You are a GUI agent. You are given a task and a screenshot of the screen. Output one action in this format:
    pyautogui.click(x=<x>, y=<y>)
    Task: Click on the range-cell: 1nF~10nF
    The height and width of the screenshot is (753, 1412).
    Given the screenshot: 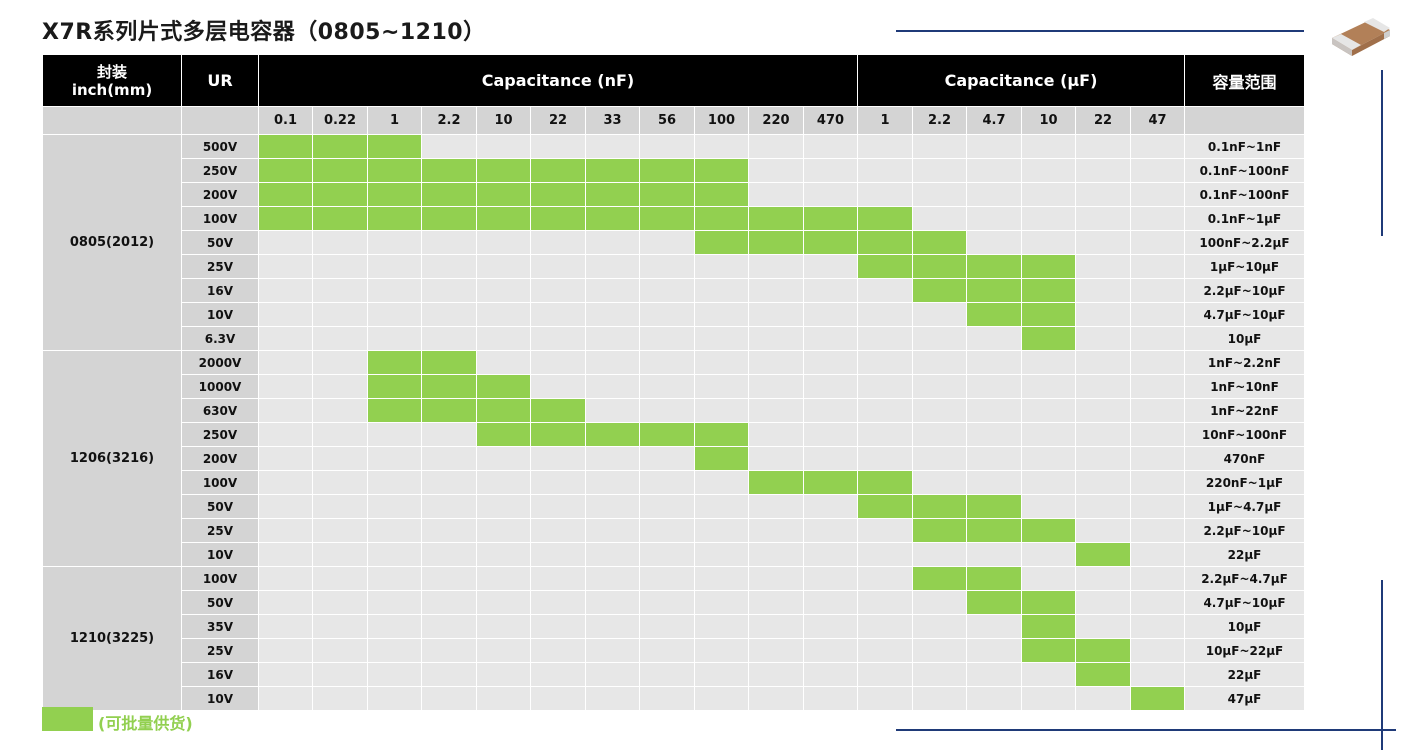 What is the action you would take?
    pyautogui.click(x=1244, y=386)
    